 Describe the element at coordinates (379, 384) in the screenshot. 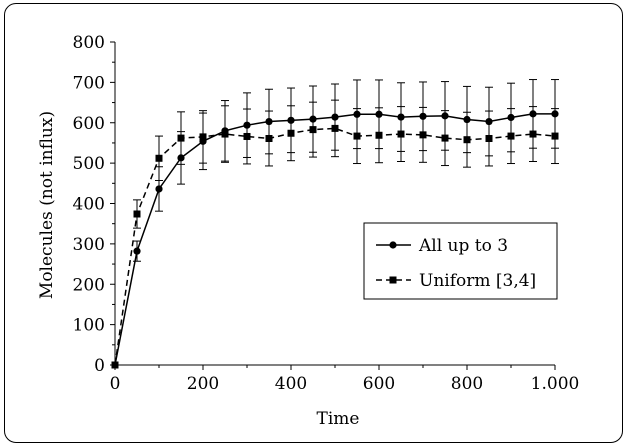

I see `x-tick-label: 600` at that location.